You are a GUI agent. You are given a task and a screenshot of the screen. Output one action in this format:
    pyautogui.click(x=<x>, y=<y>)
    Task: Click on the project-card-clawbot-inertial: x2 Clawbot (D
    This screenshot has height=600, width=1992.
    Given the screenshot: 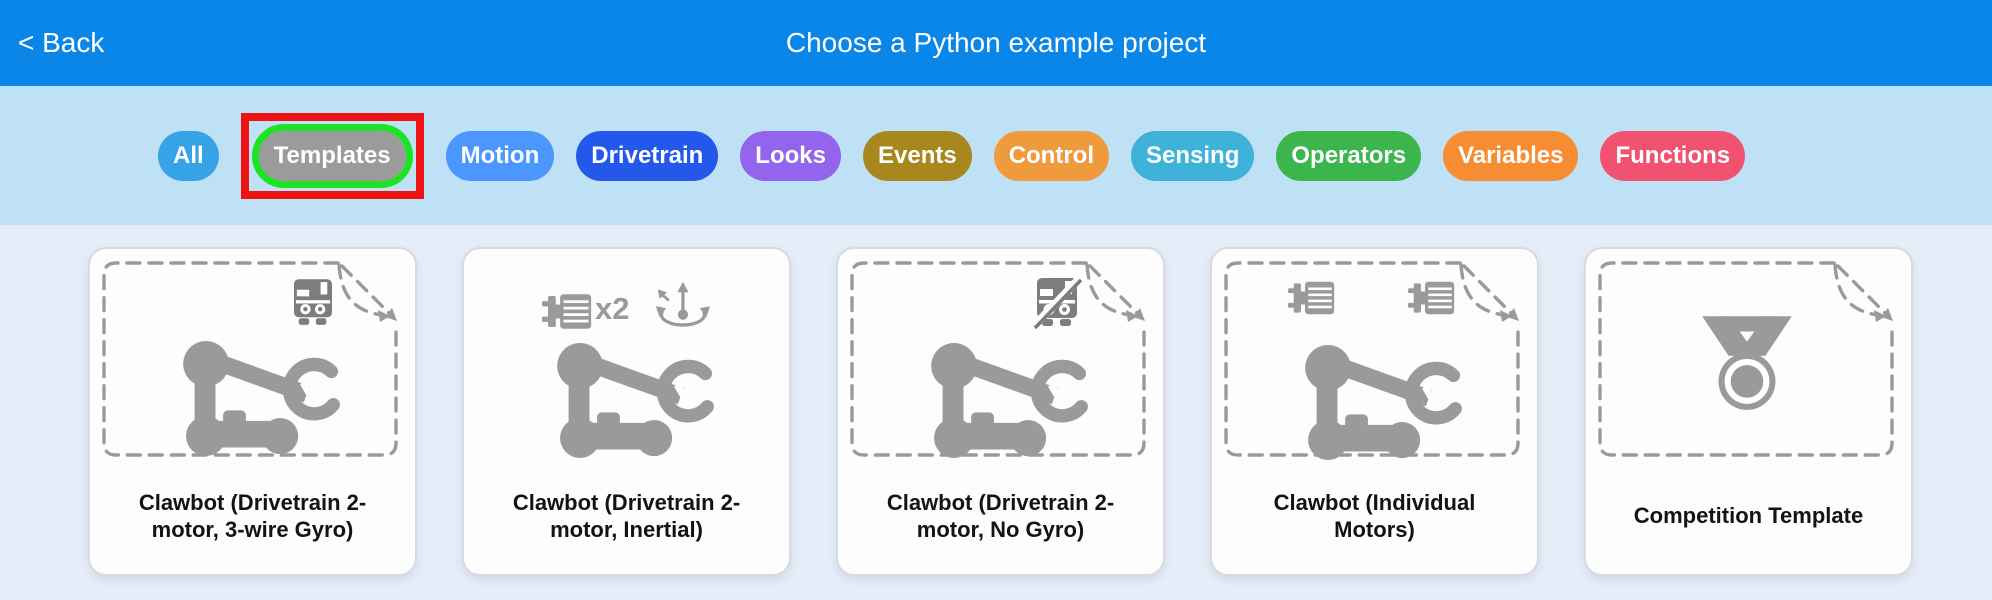 What is the action you would take?
    pyautogui.click(x=626, y=411)
    